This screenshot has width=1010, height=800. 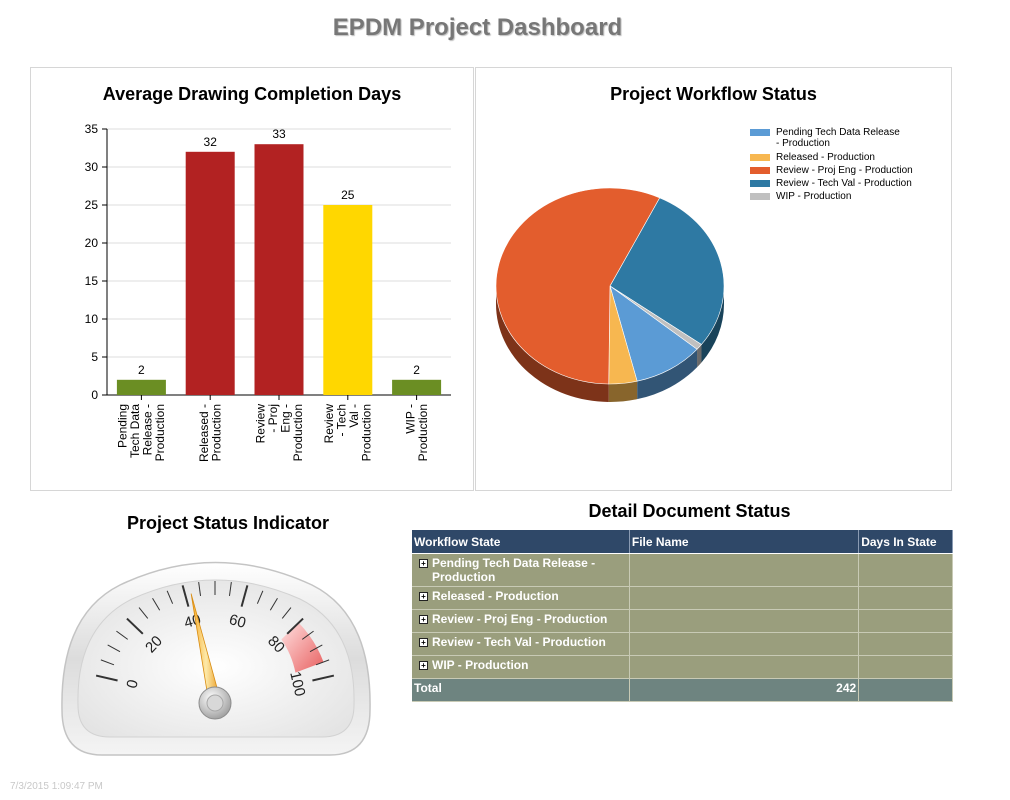 I want to click on gauge-title: Project Status Indicator, so click(x=228, y=523).